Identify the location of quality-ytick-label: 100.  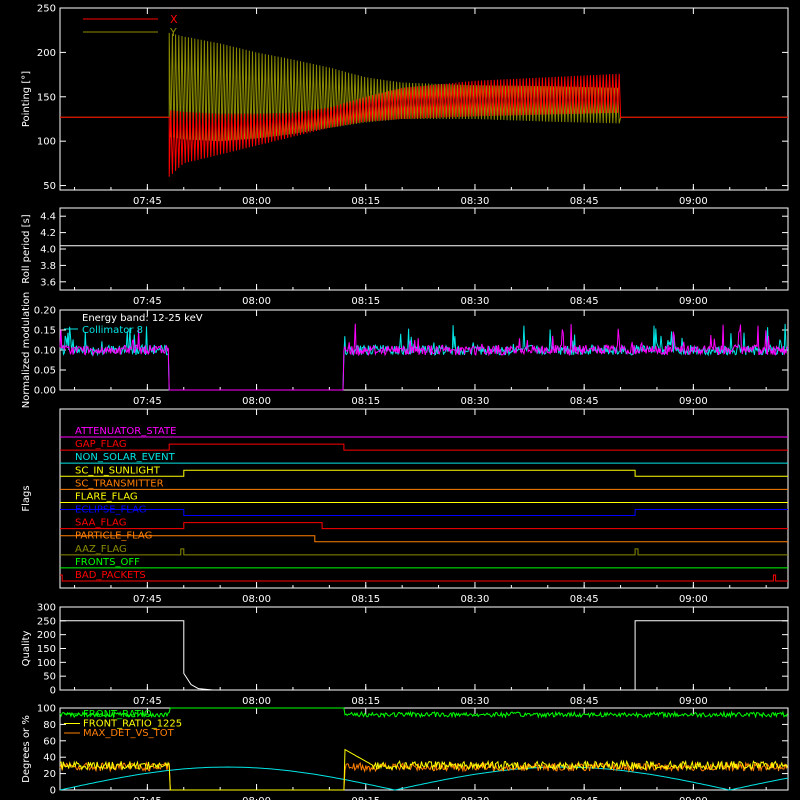
(46, 663).